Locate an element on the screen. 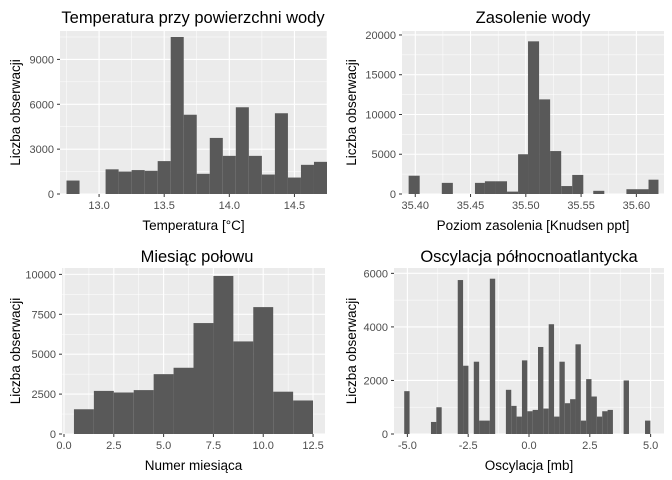 Image resolution: width=672 pixels, height=480 pixels. panel-title: Temperatura przy powierzchni wody is located at coordinates (193, 18).